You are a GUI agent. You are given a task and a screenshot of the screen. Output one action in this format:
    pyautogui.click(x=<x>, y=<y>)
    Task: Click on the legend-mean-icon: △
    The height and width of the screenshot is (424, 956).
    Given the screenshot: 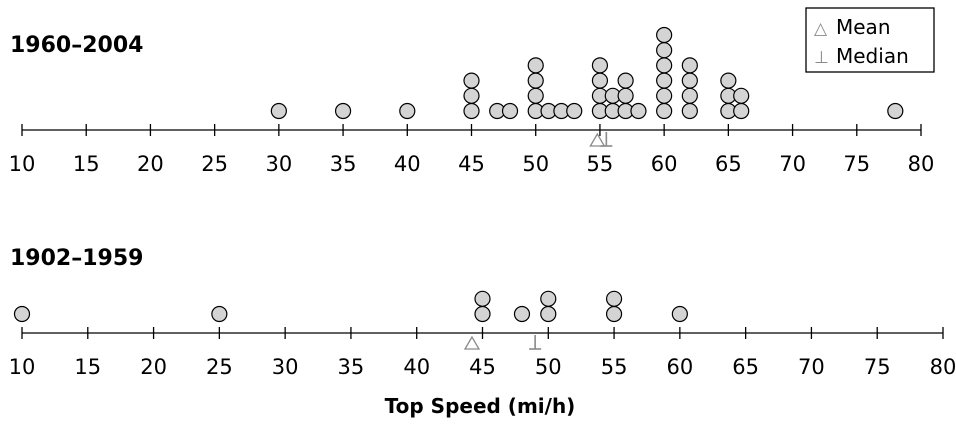 What is the action you would take?
    pyautogui.click(x=821, y=29)
    